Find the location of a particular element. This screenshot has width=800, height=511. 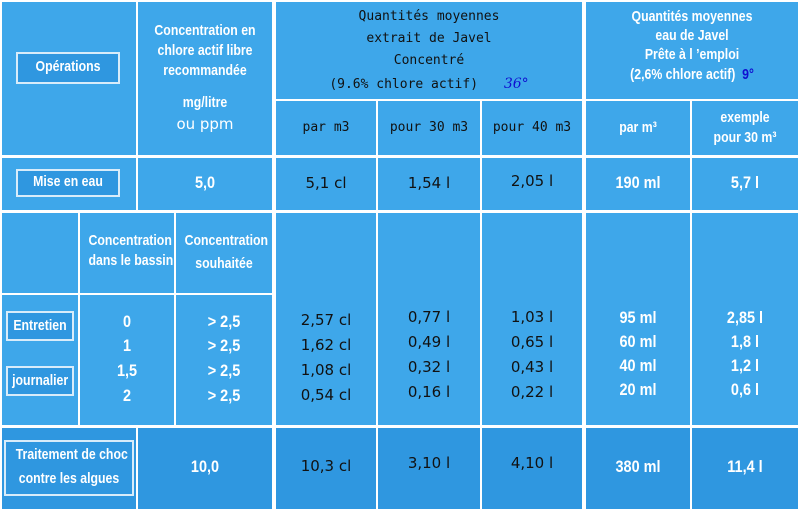

subheader-pour-30: pour 30 m3 is located at coordinates (429, 127).